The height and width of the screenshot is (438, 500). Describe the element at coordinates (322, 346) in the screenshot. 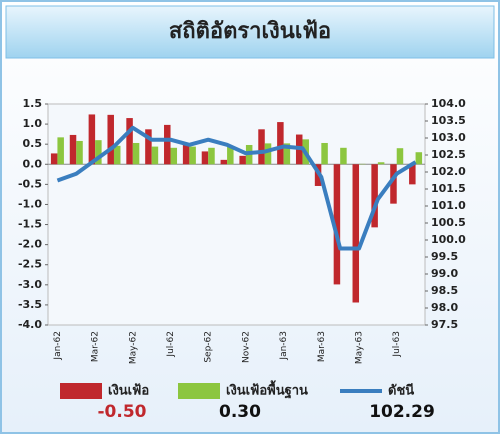

I see `x-tick-label: Mar-63` at that location.